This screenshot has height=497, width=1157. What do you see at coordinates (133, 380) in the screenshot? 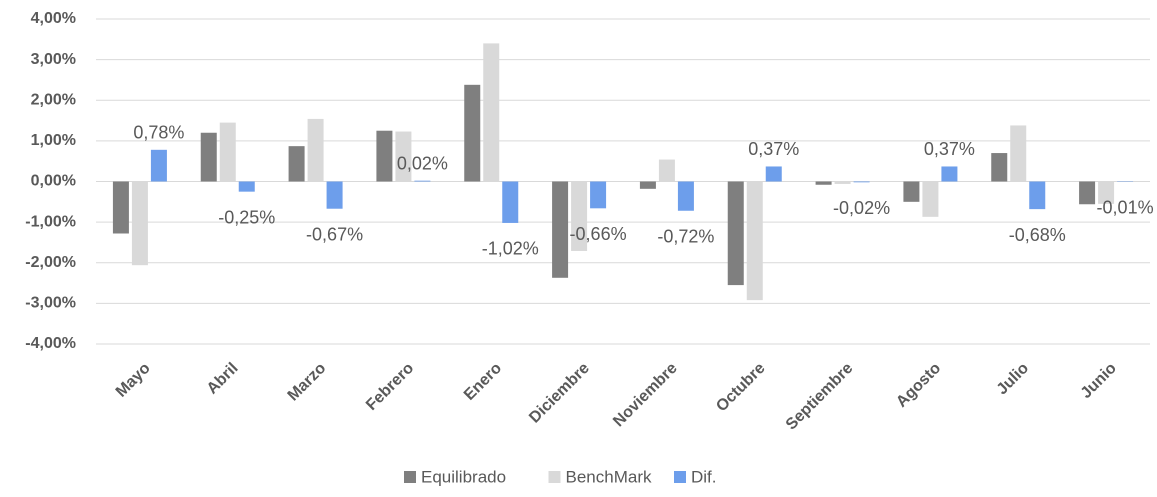
I see `x-tick-label: Mayo` at bounding box center [133, 380].